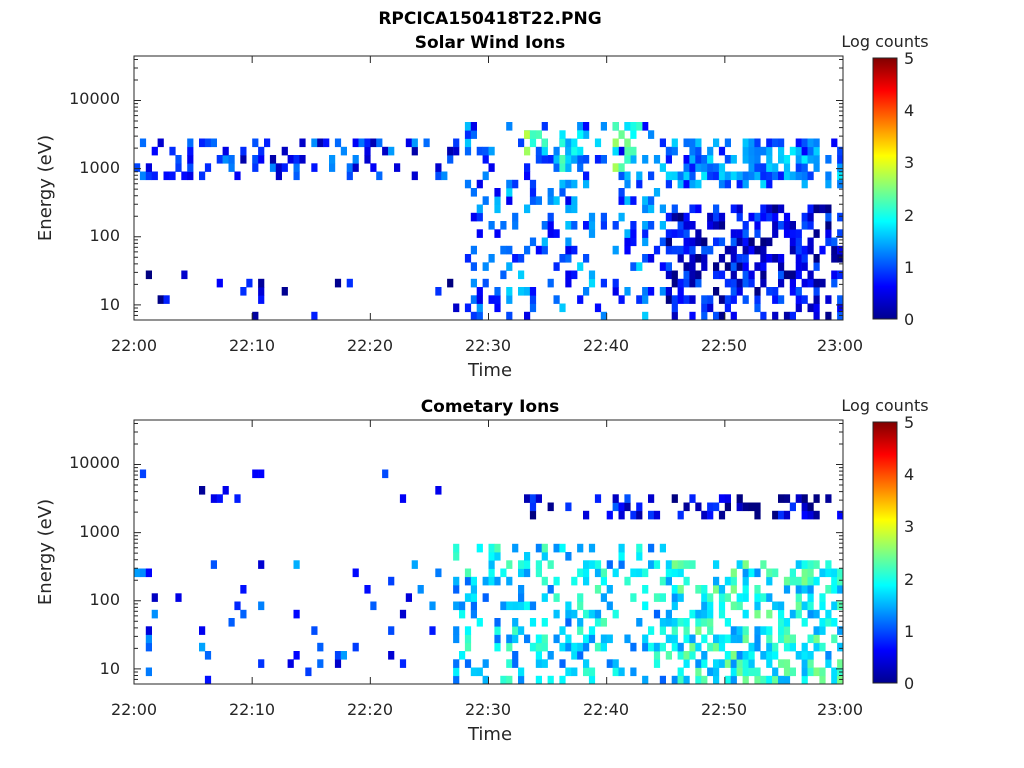  Describe the element at coordinates (252, 709) in the screenshot. I see `x-tick-label: 22:10` at that location.